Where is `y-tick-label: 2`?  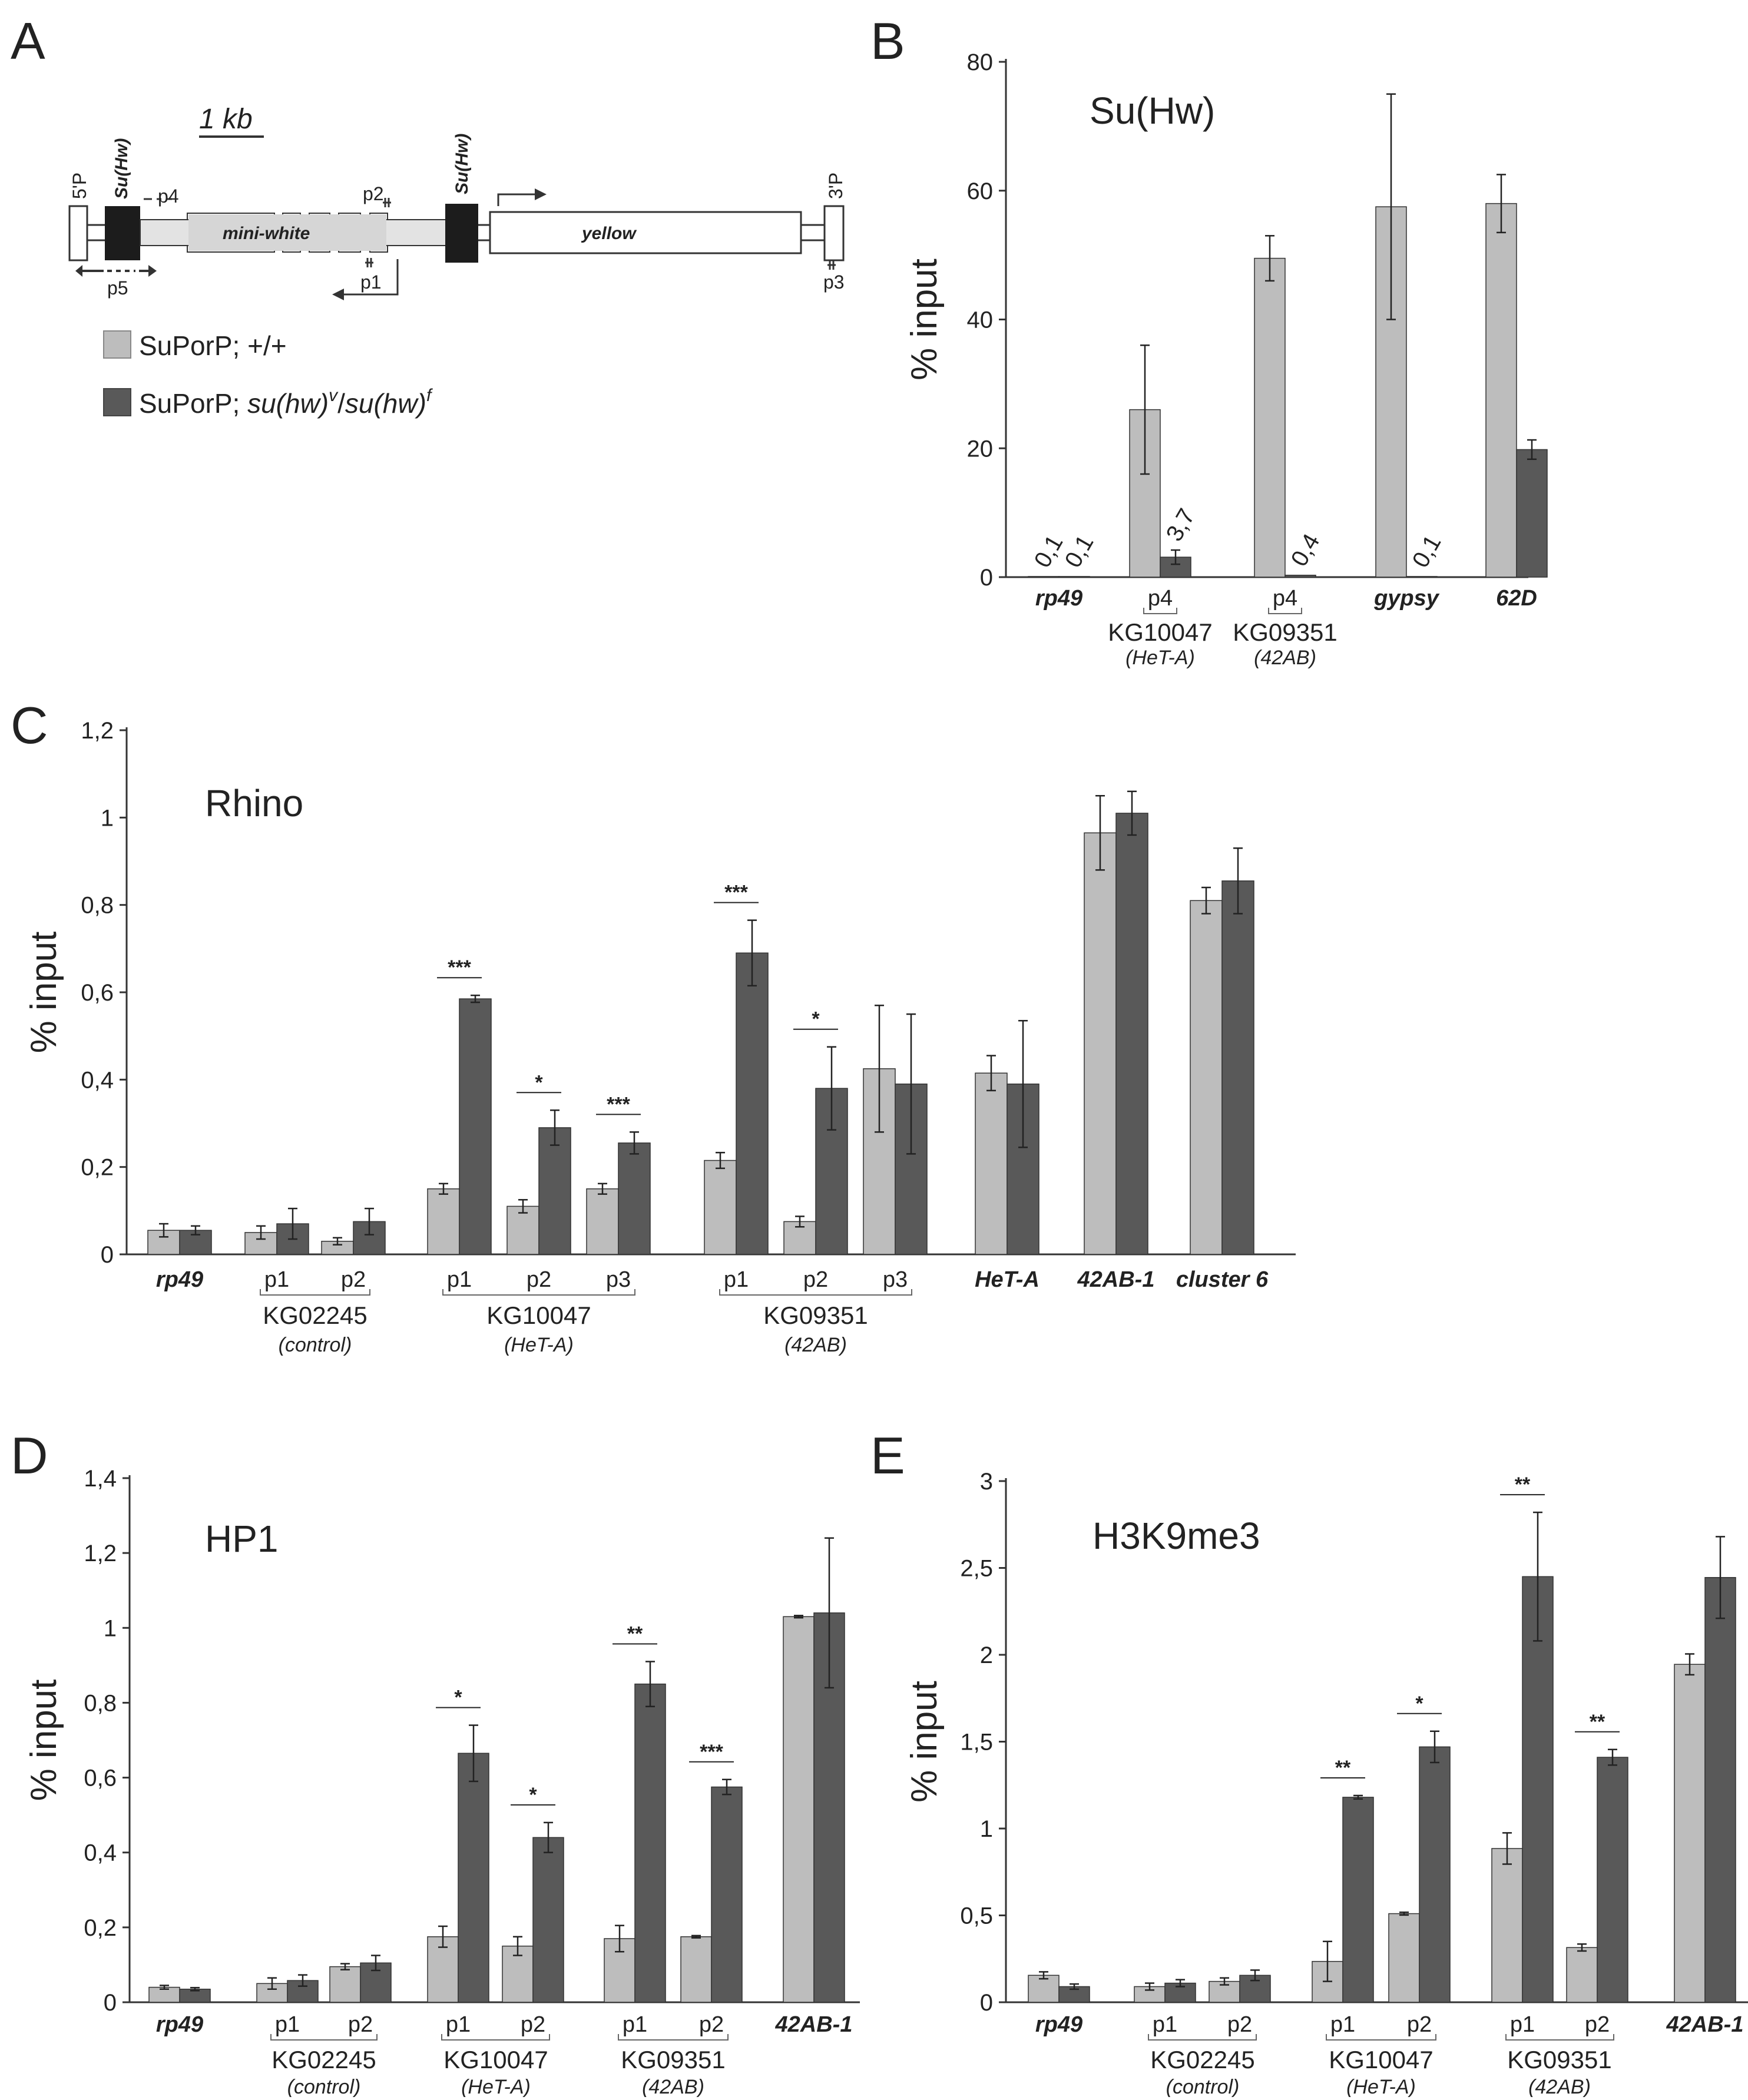 y-tick-label: 2 is located at coordinates (987, 1655).